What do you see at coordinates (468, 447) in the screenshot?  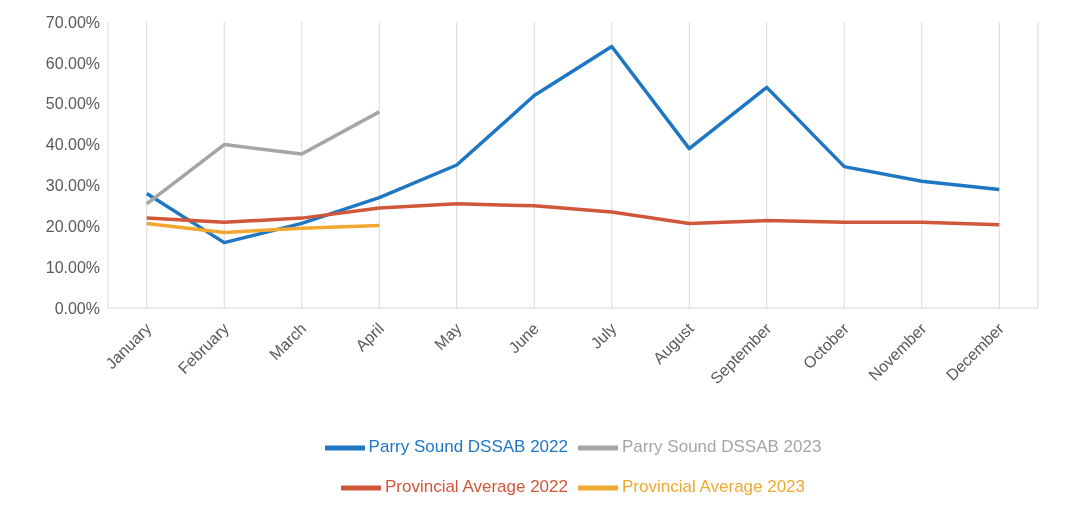 I see `legend-label: Parry Sound DSSAB 2022` at bounding box center [468, 447].